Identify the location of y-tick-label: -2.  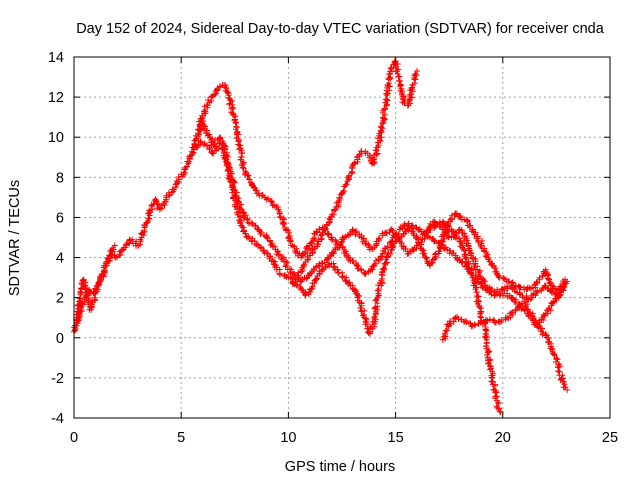
(57, 379).